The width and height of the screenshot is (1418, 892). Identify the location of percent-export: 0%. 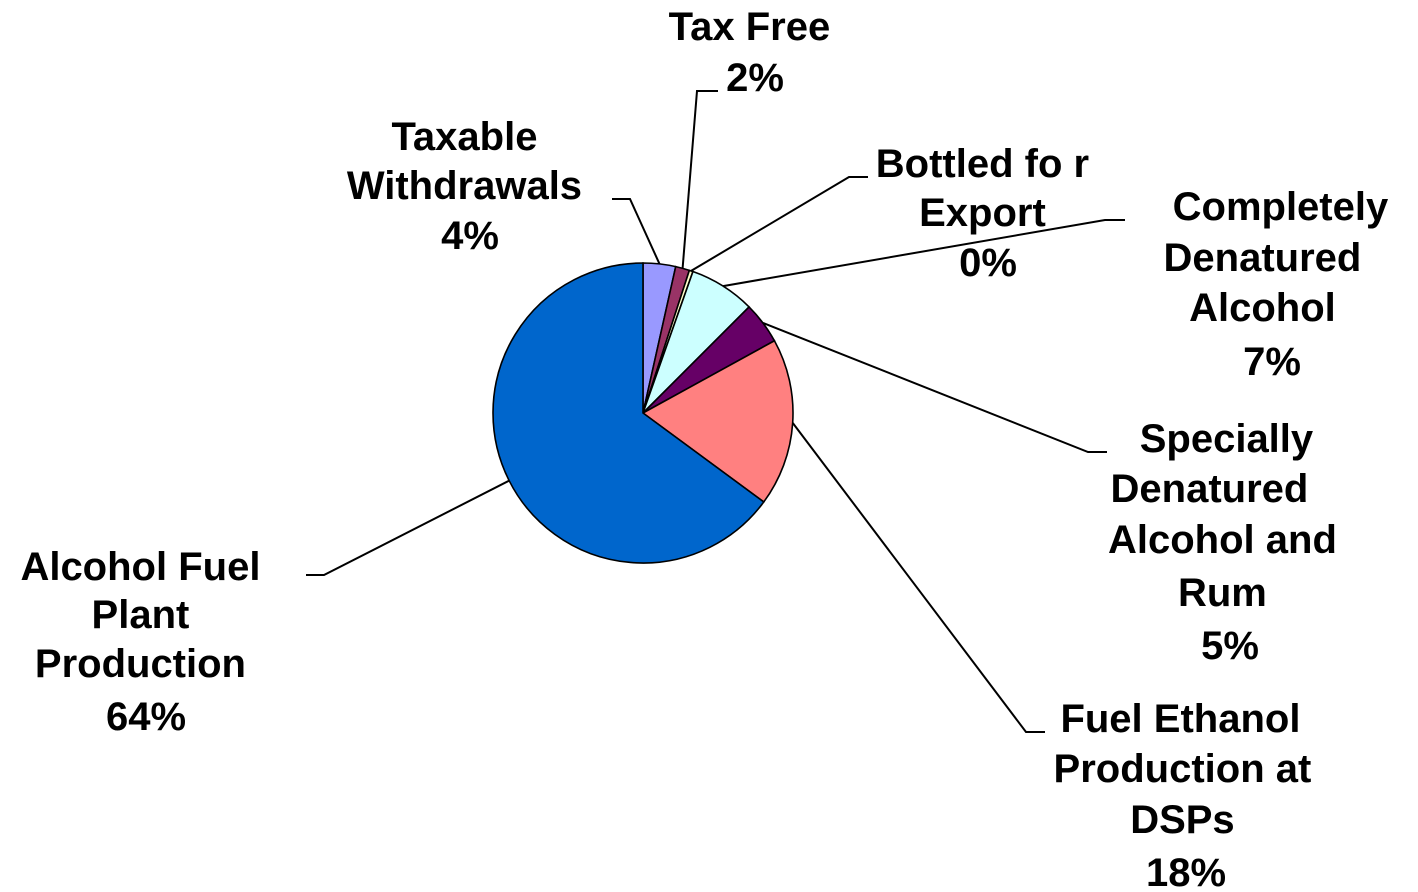
(988, 263).